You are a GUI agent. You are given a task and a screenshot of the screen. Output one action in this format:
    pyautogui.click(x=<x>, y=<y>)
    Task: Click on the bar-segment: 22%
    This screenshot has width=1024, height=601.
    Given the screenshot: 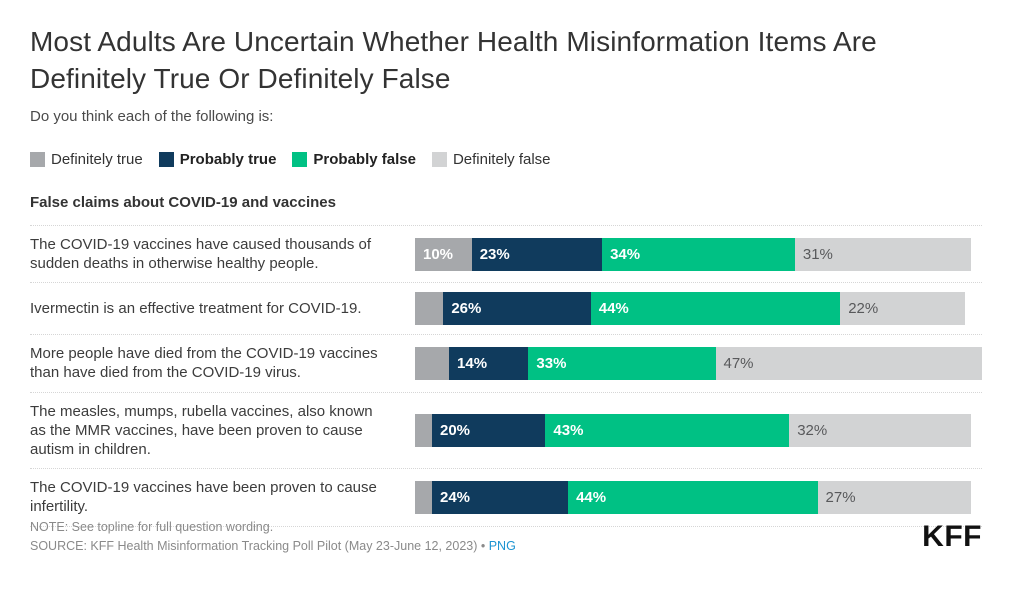 What is the action you would take?
    pyautogui.click(x=902, y=309)
    